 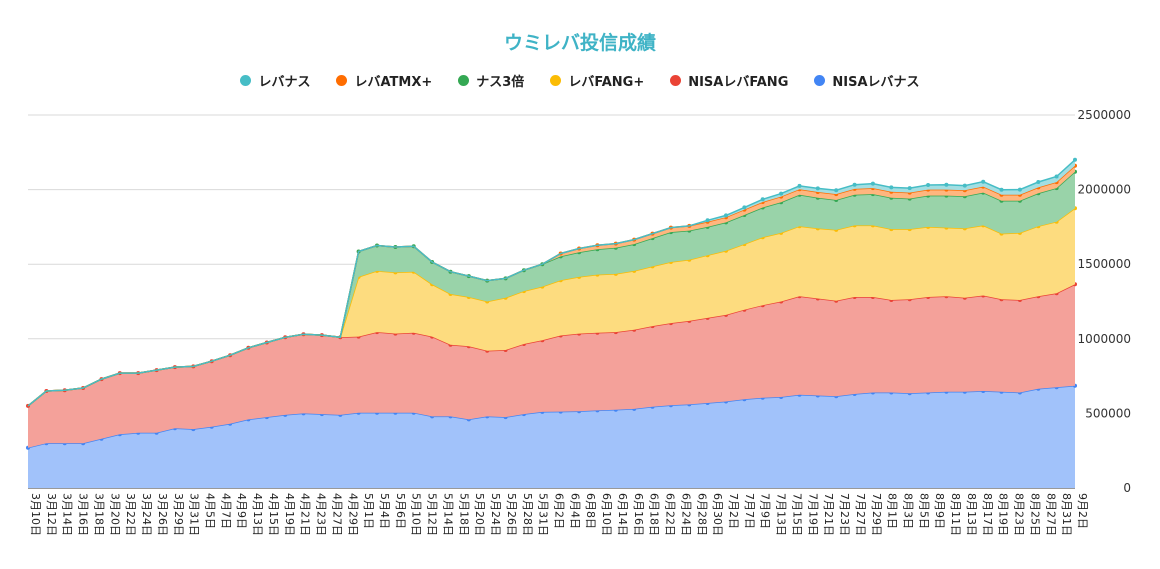 What do you see at coordinates (939, 511) in the screenshot?
I see `x-tick-label: 8月9日` at bounding box center [939, 511].